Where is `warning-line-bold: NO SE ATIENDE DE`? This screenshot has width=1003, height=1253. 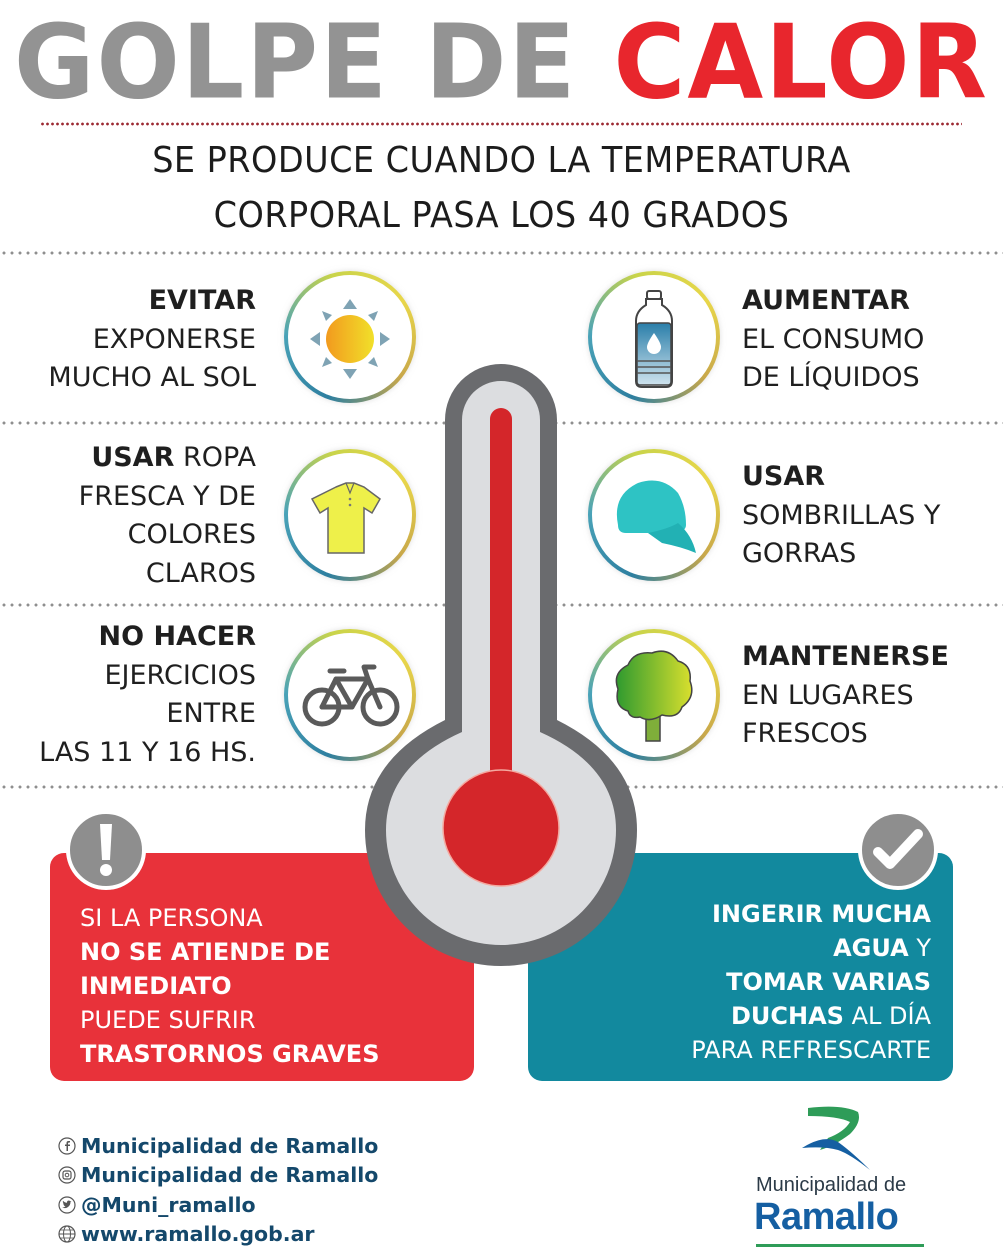
warning-line-bold: NO SE ATIENDE DE is located at coordinates (205, 952).